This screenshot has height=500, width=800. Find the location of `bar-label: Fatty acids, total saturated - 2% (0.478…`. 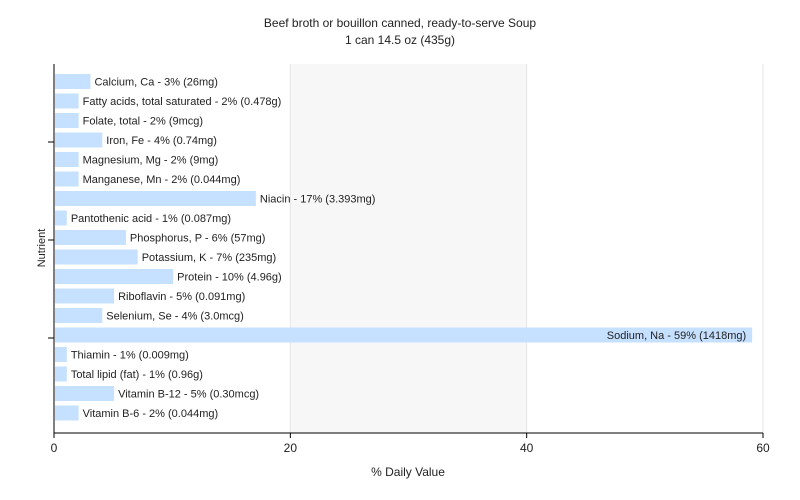

bar-label: Fatty acids, total saturated - 2% (0.478… is located at coordinates (182, 102).